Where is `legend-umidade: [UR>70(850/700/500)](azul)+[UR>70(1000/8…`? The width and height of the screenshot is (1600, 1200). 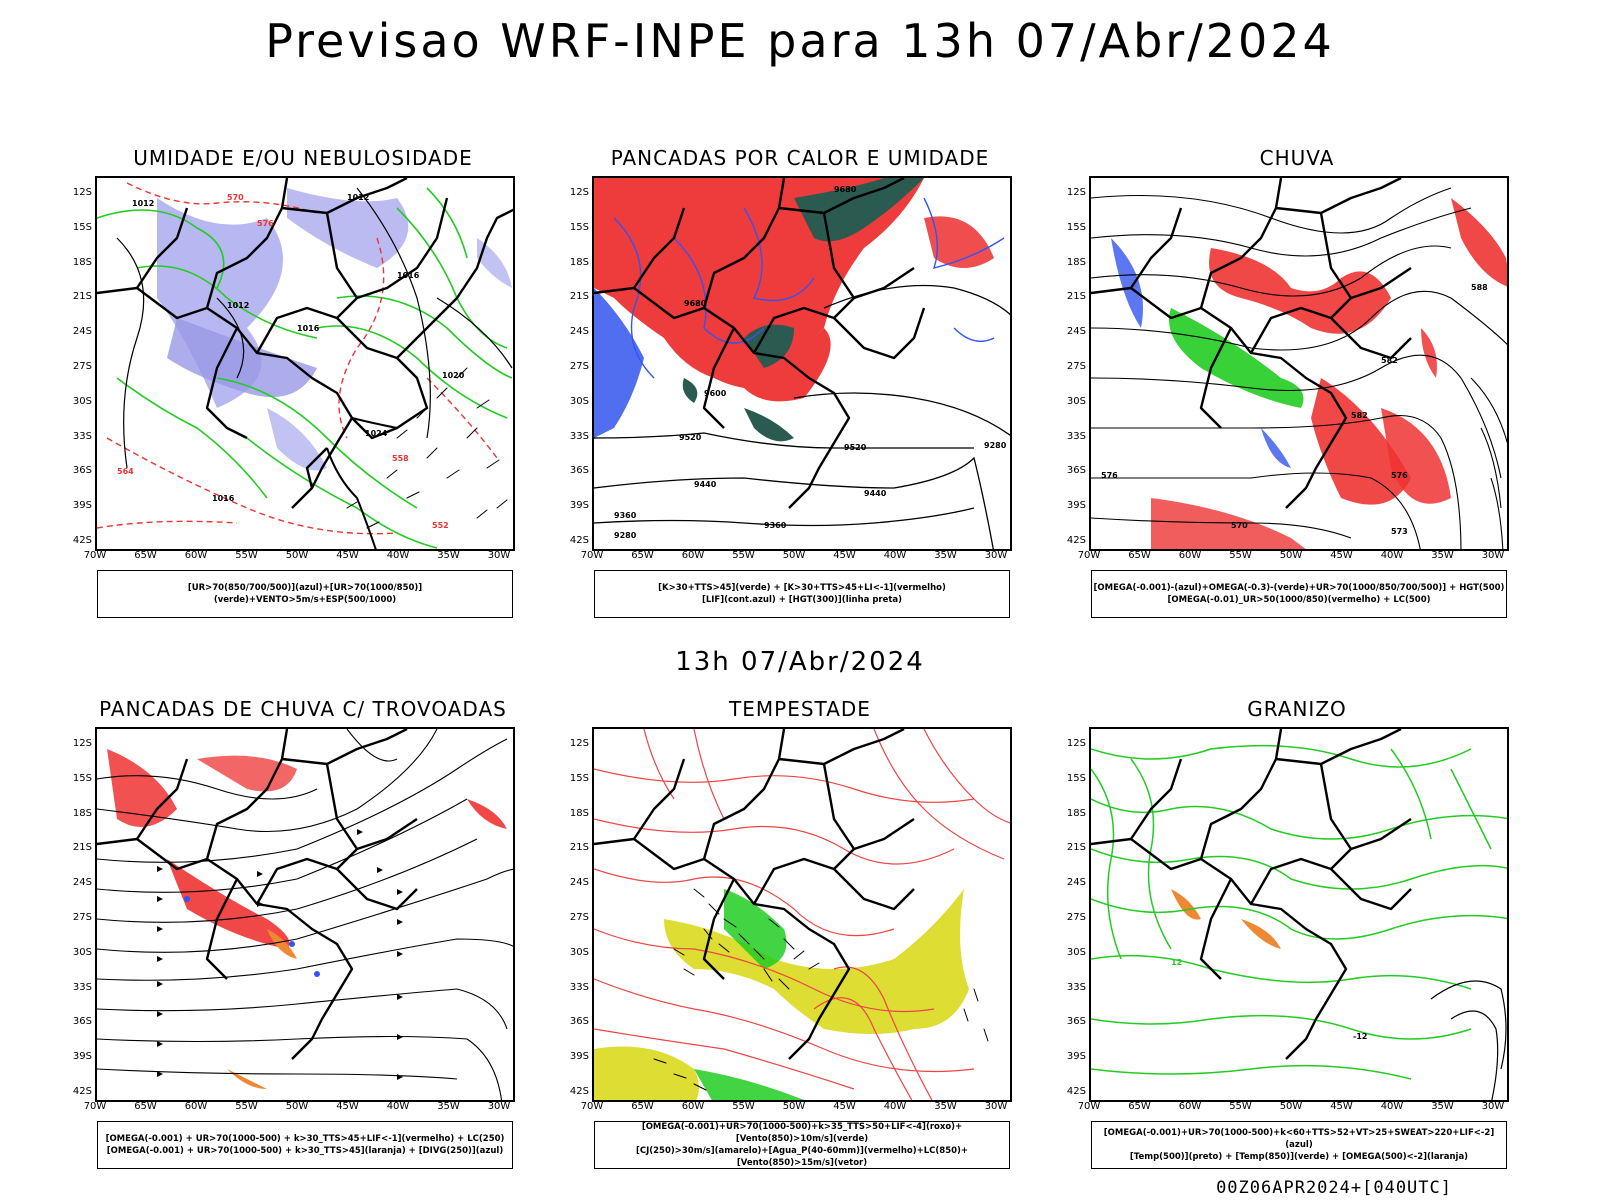 legend-umidade: [UR>70(850/700/500)](azul)+[UR>70(1000/8… is located at coordinates (305, 594).